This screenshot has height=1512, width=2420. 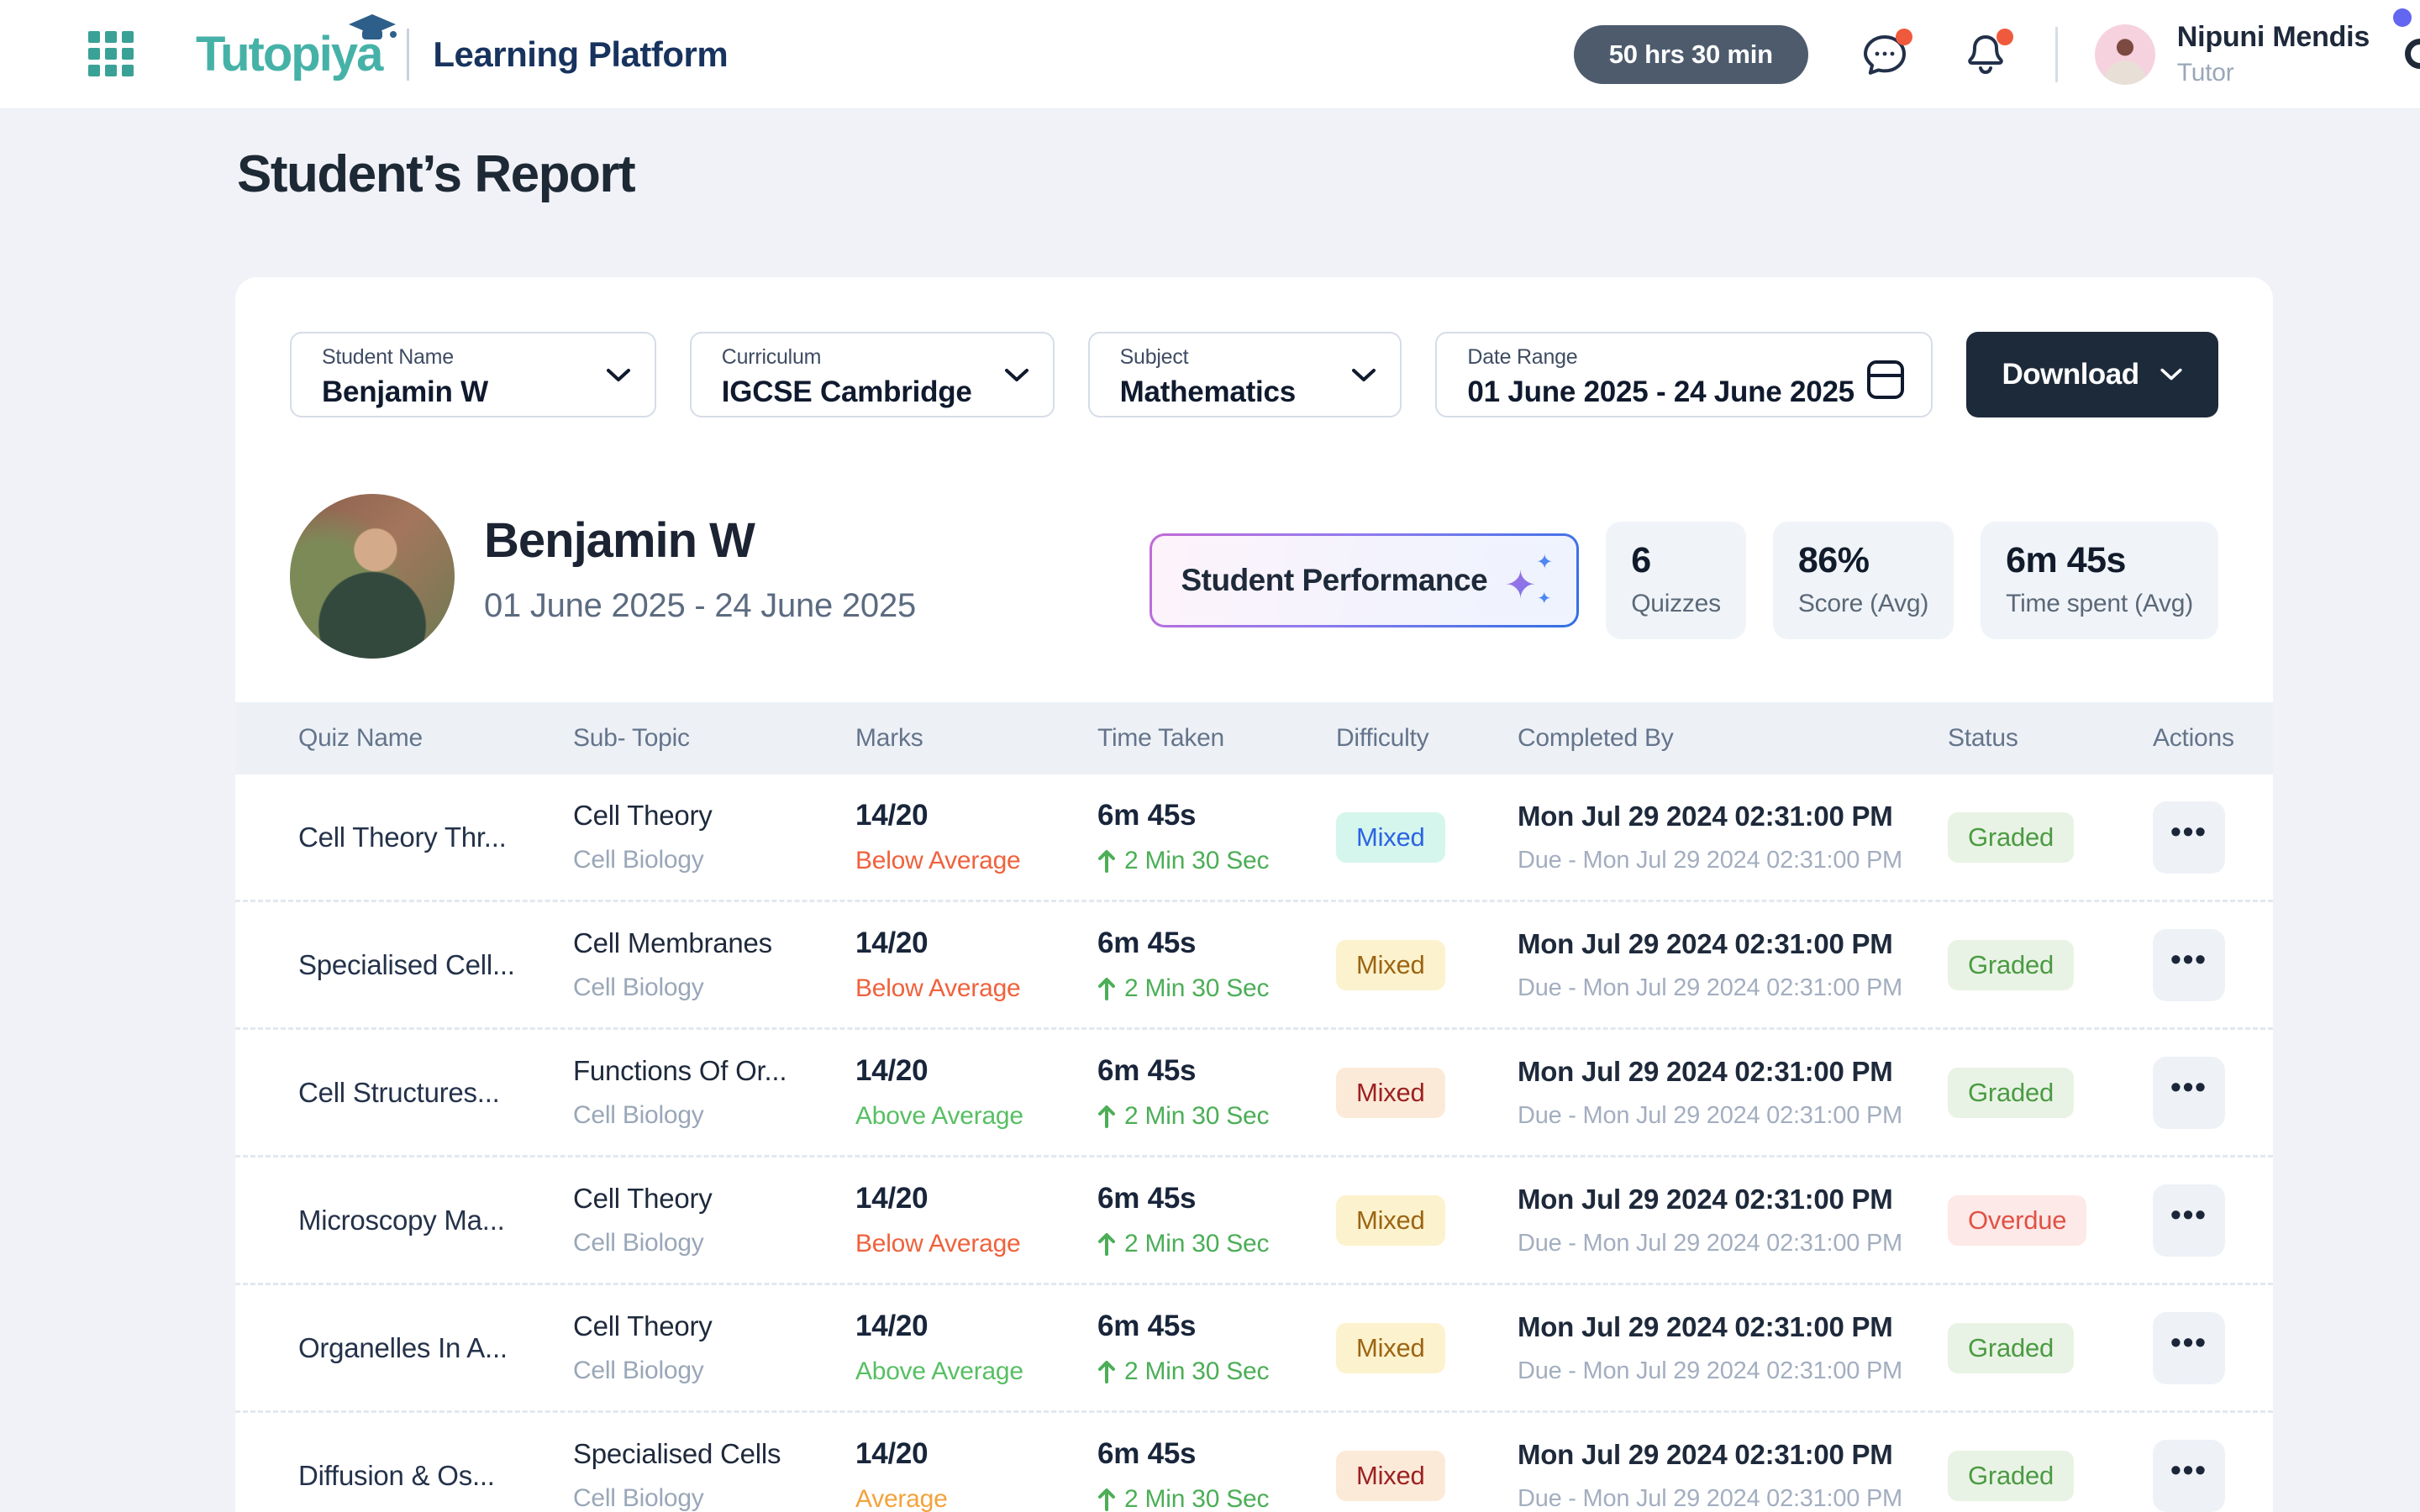 I want to click on date-range-value: 01 June 2025 - 24 June 2025, so click(x=1660, y=391).